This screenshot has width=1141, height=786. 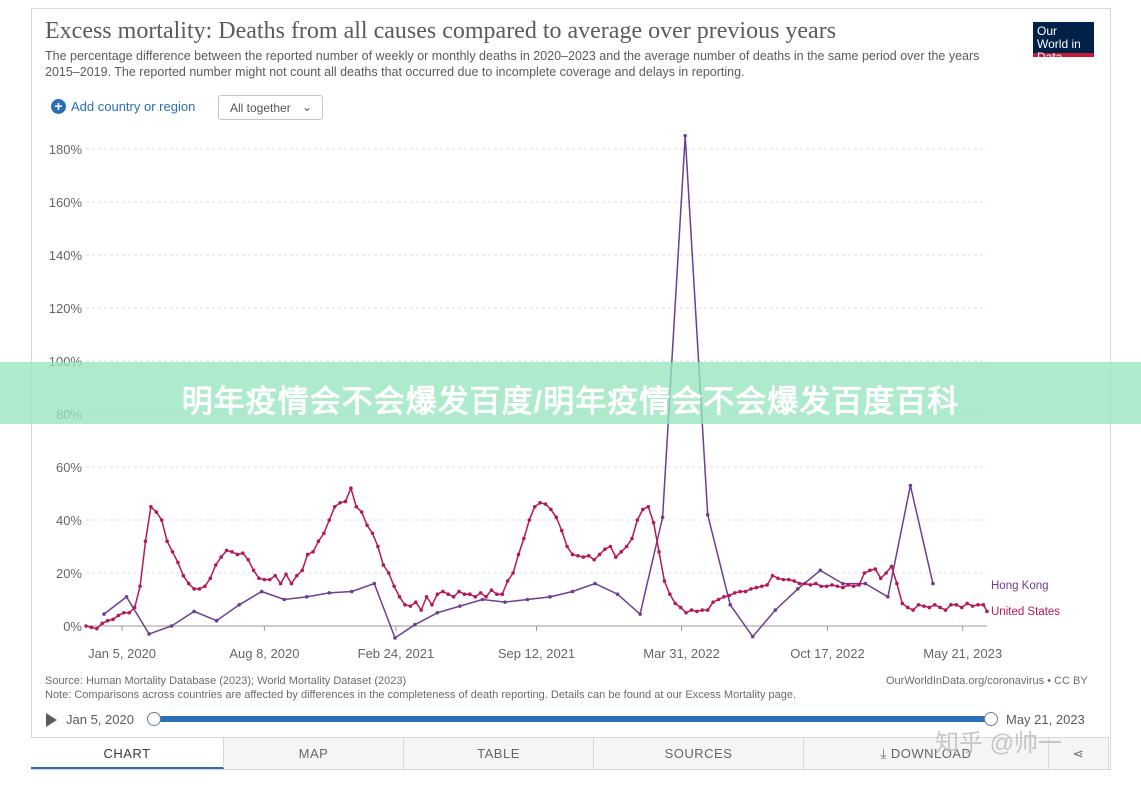 What do you see at coordinates (999, 743) in the screenshot?
I see `watermark-text: 知乎 @帅一` at bounding box center [999, 743].